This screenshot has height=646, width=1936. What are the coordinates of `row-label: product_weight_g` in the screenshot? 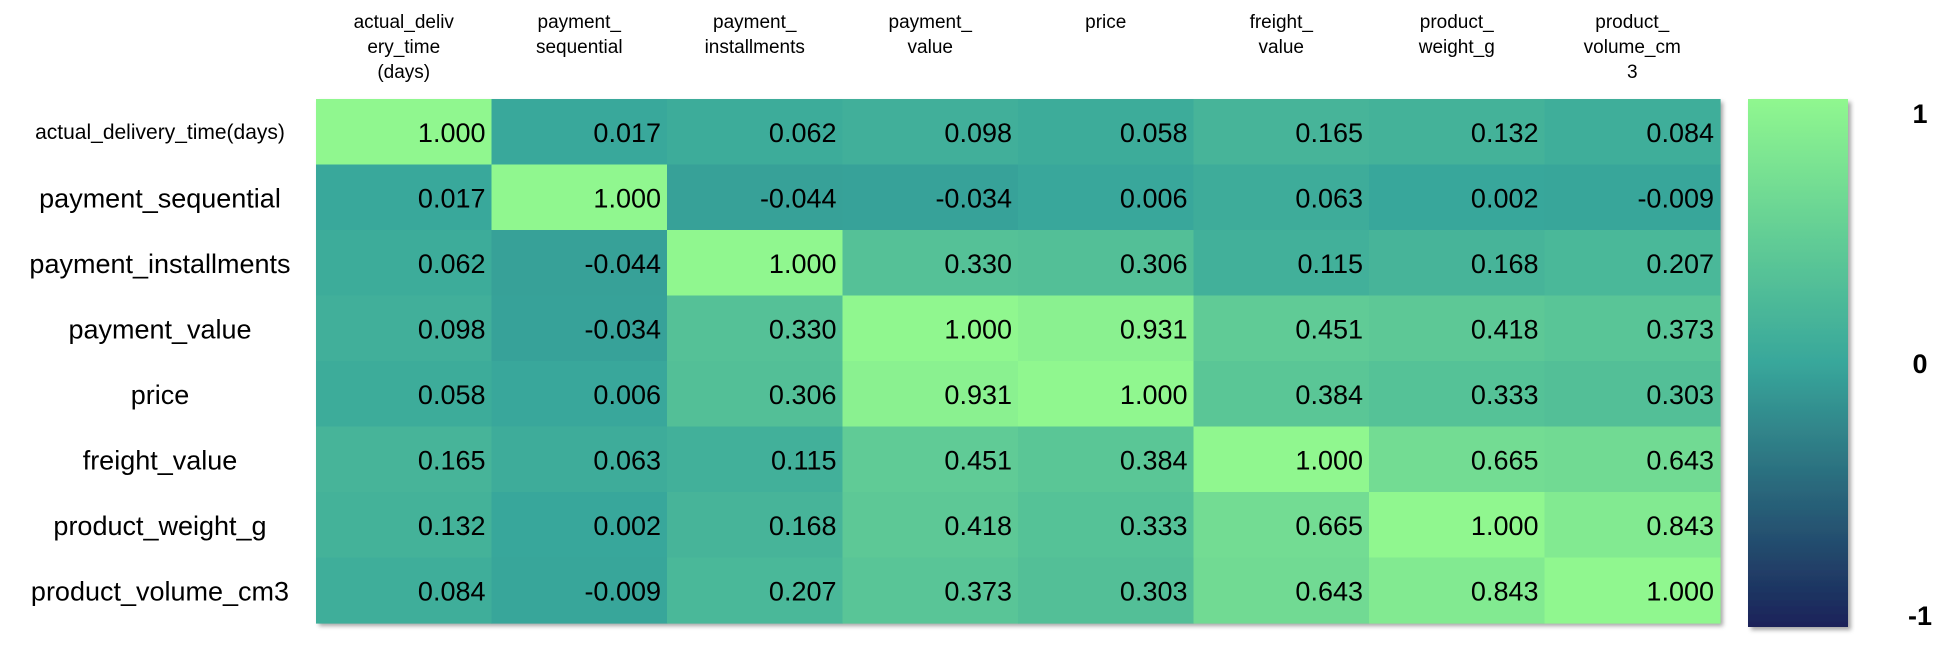 It's located at (159, 526).